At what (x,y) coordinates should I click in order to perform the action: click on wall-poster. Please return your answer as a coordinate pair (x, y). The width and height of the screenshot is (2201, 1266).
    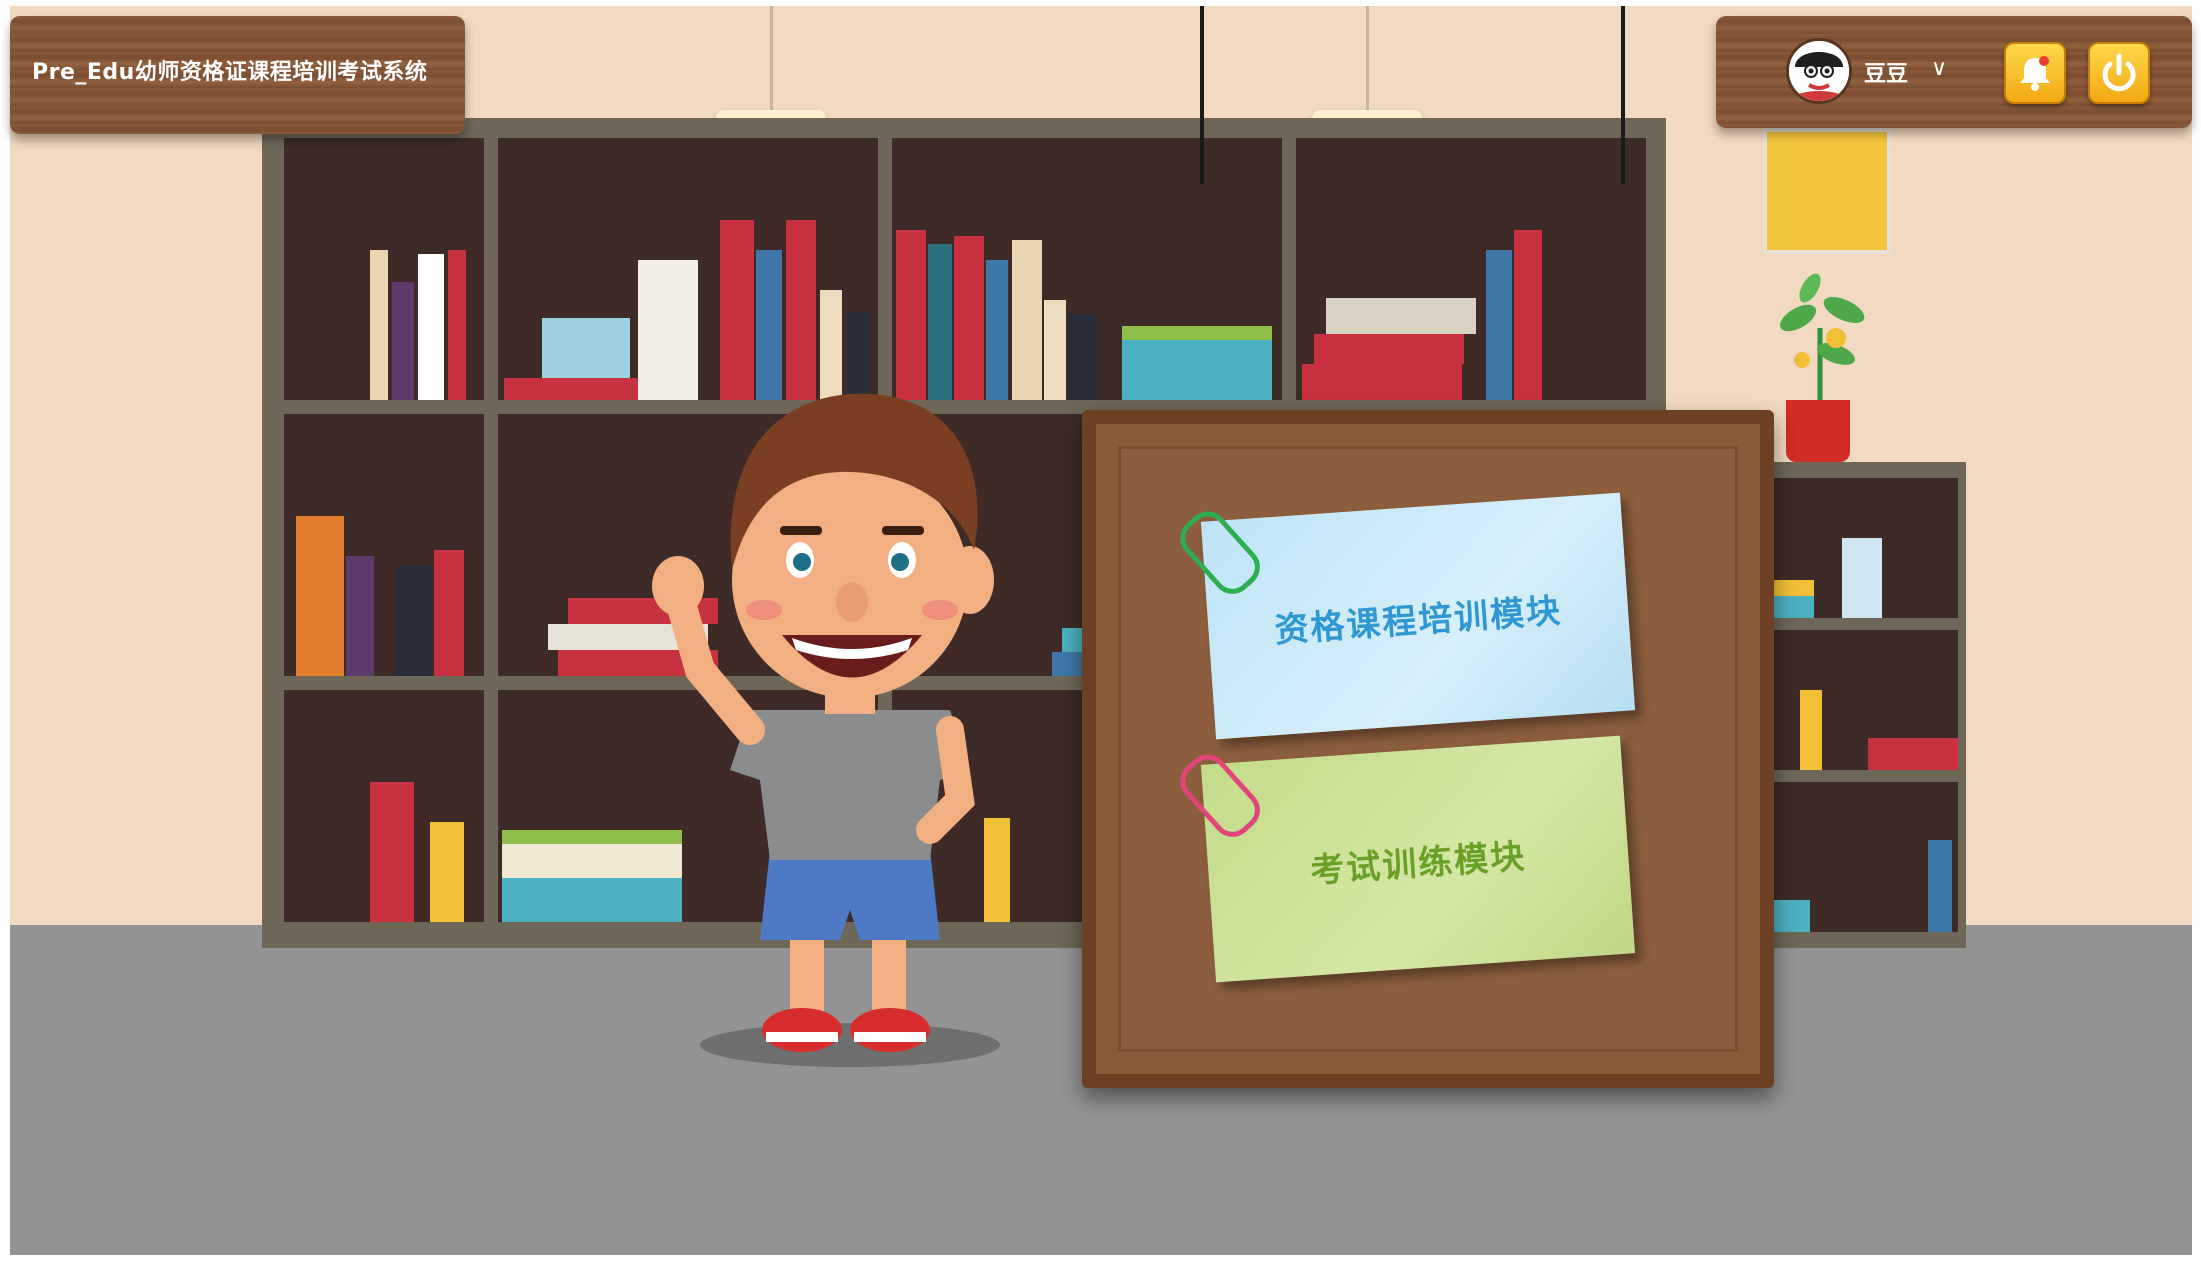
    Looking at the image, I should click on (1827, 191).